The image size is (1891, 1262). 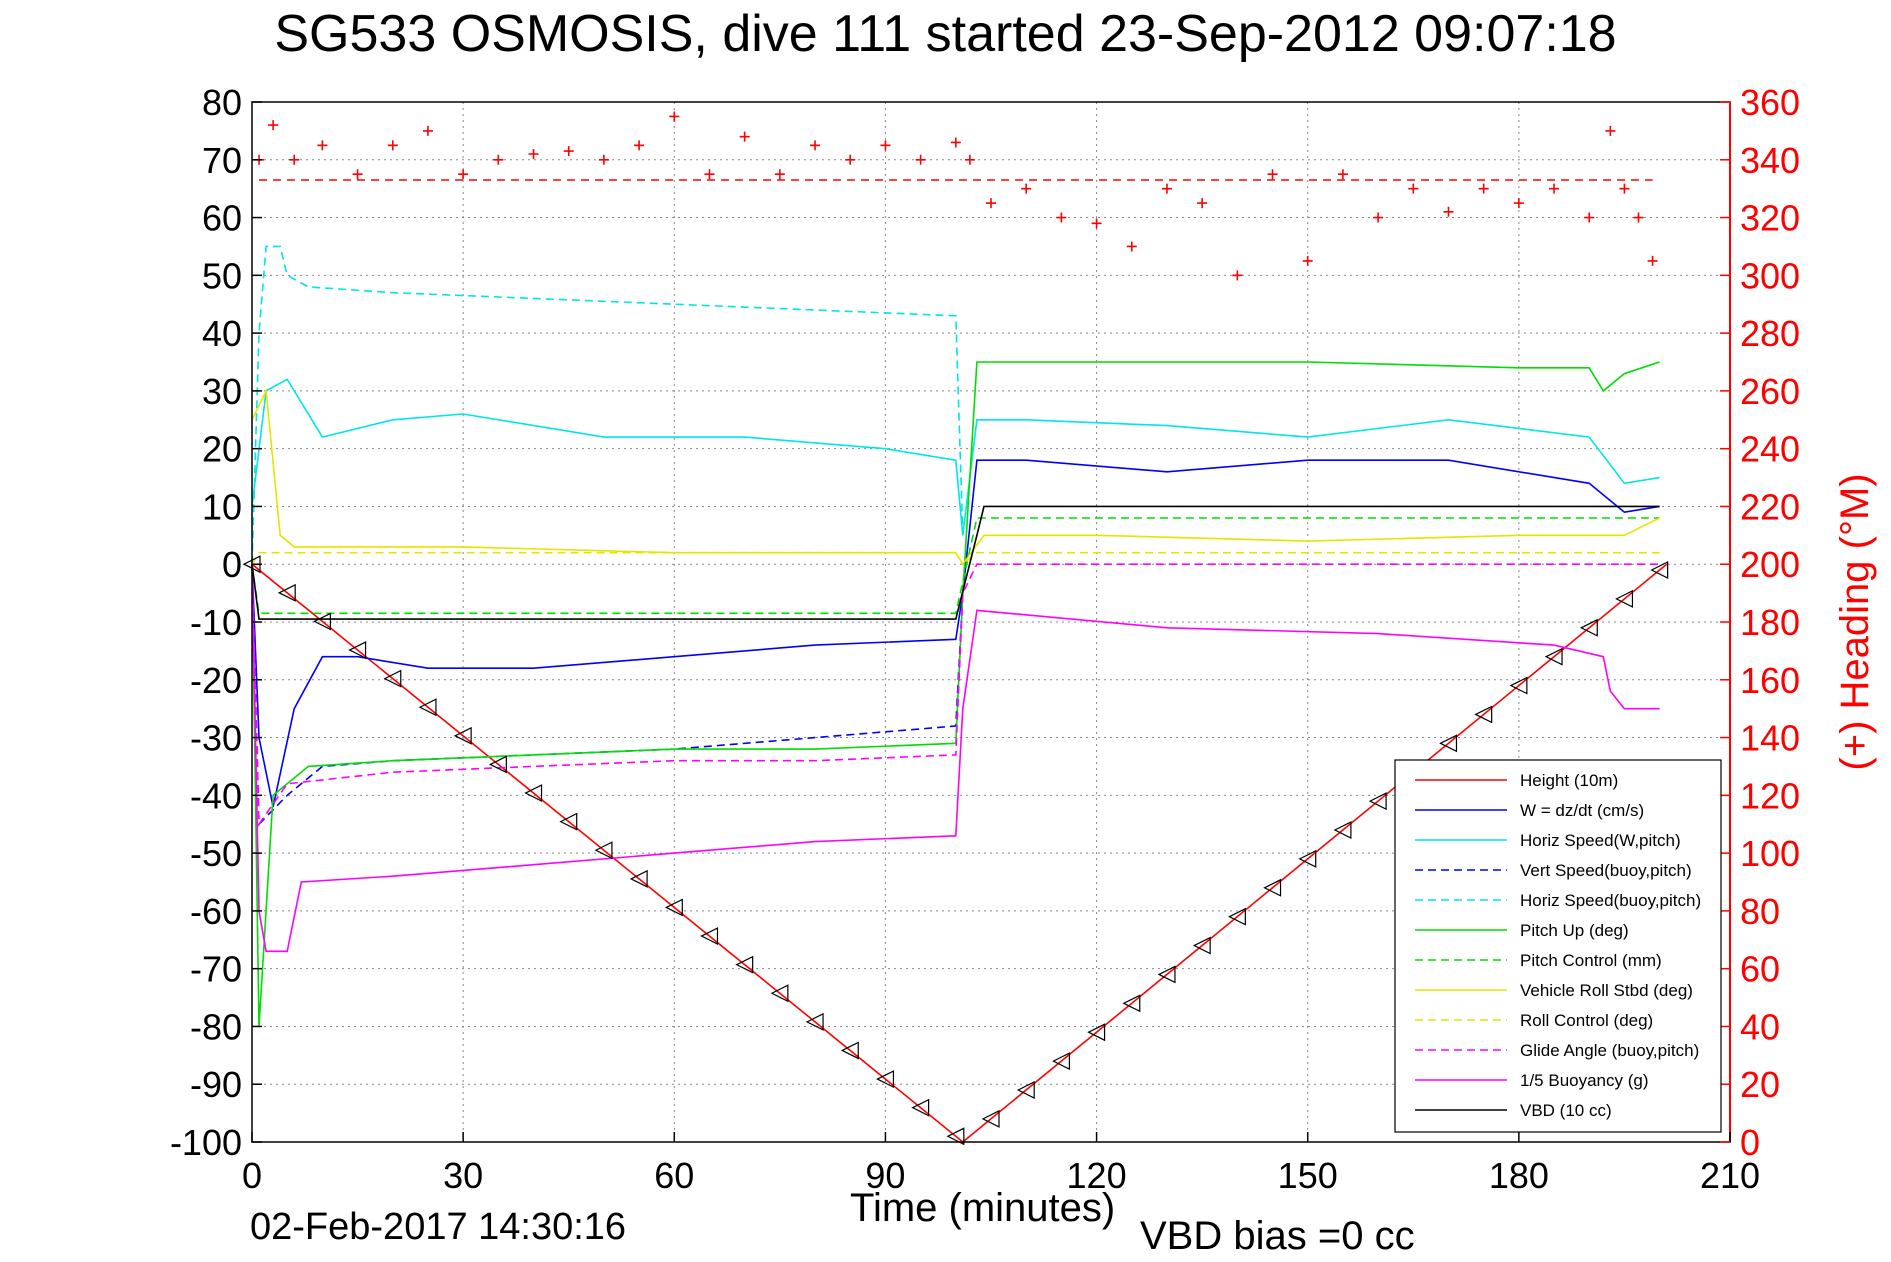 I want to click on y2-tick-label: 280, so click(x=1770, y=333).